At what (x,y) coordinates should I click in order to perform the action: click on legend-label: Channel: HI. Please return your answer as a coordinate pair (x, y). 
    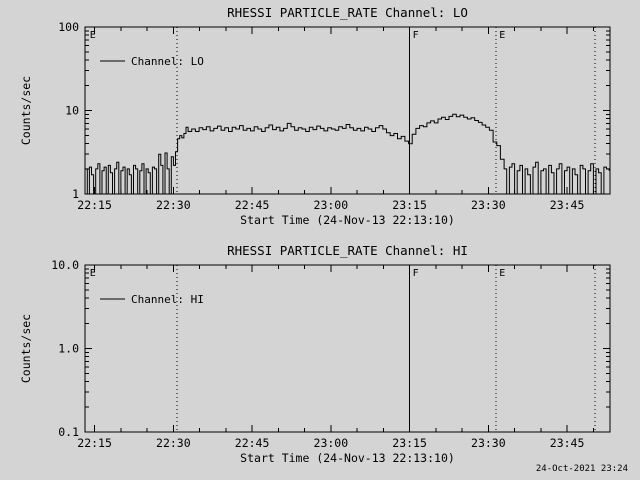
    Looking at the image, I should click on (167, 299).